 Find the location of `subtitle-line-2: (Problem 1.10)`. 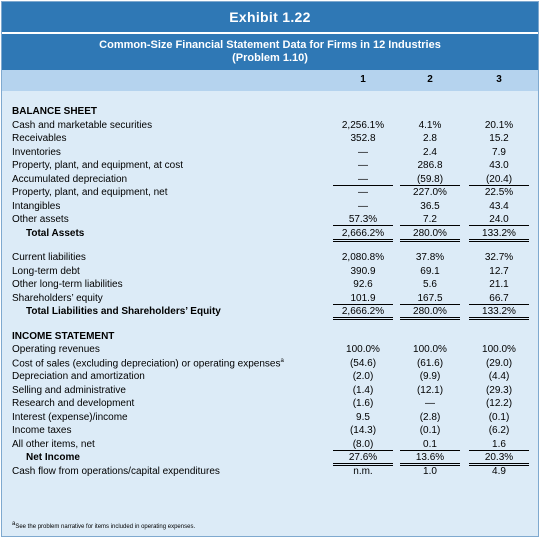

subtitle-line-2: (Problem 1.10) is located at coordinates (270, 58).